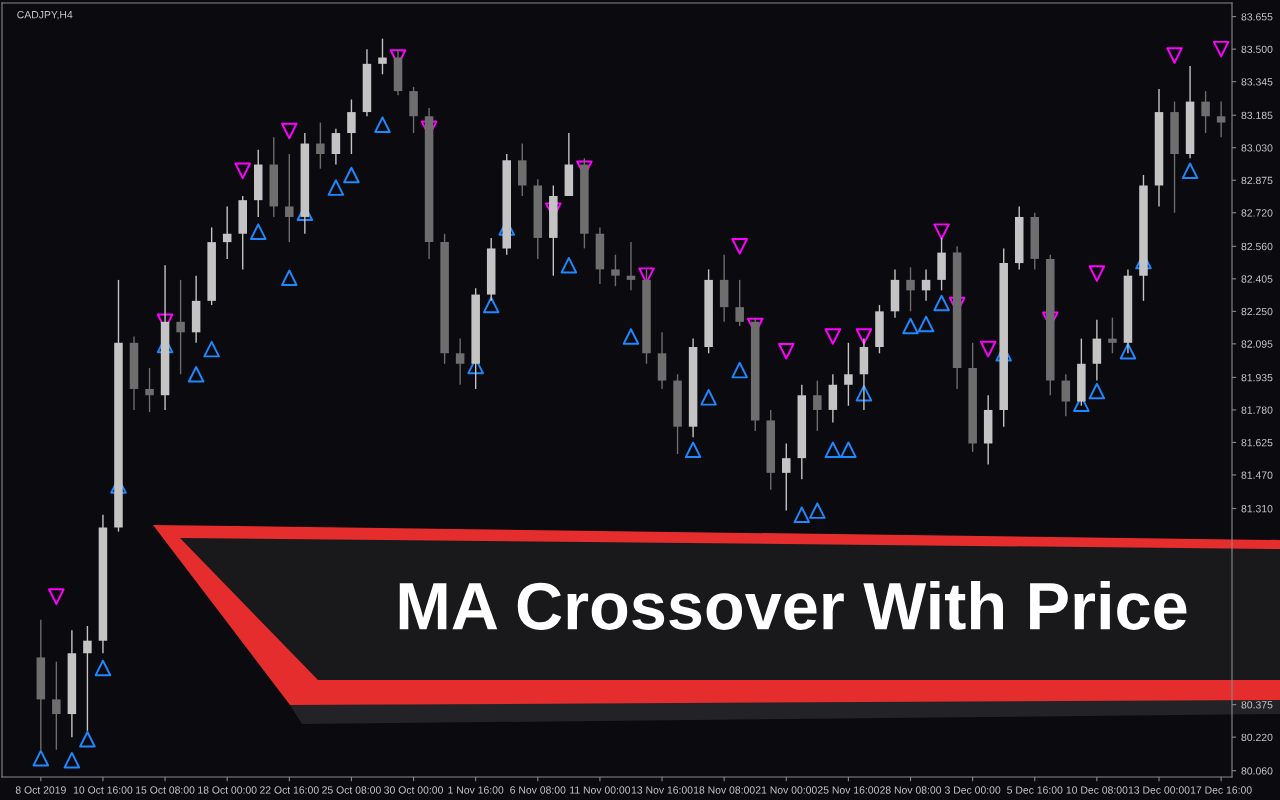  What do you see at coordinates (103, 790) in the screenshot?
I see `x-tick-label: 10 Oct 16:00` at bounding box center [103, 790].